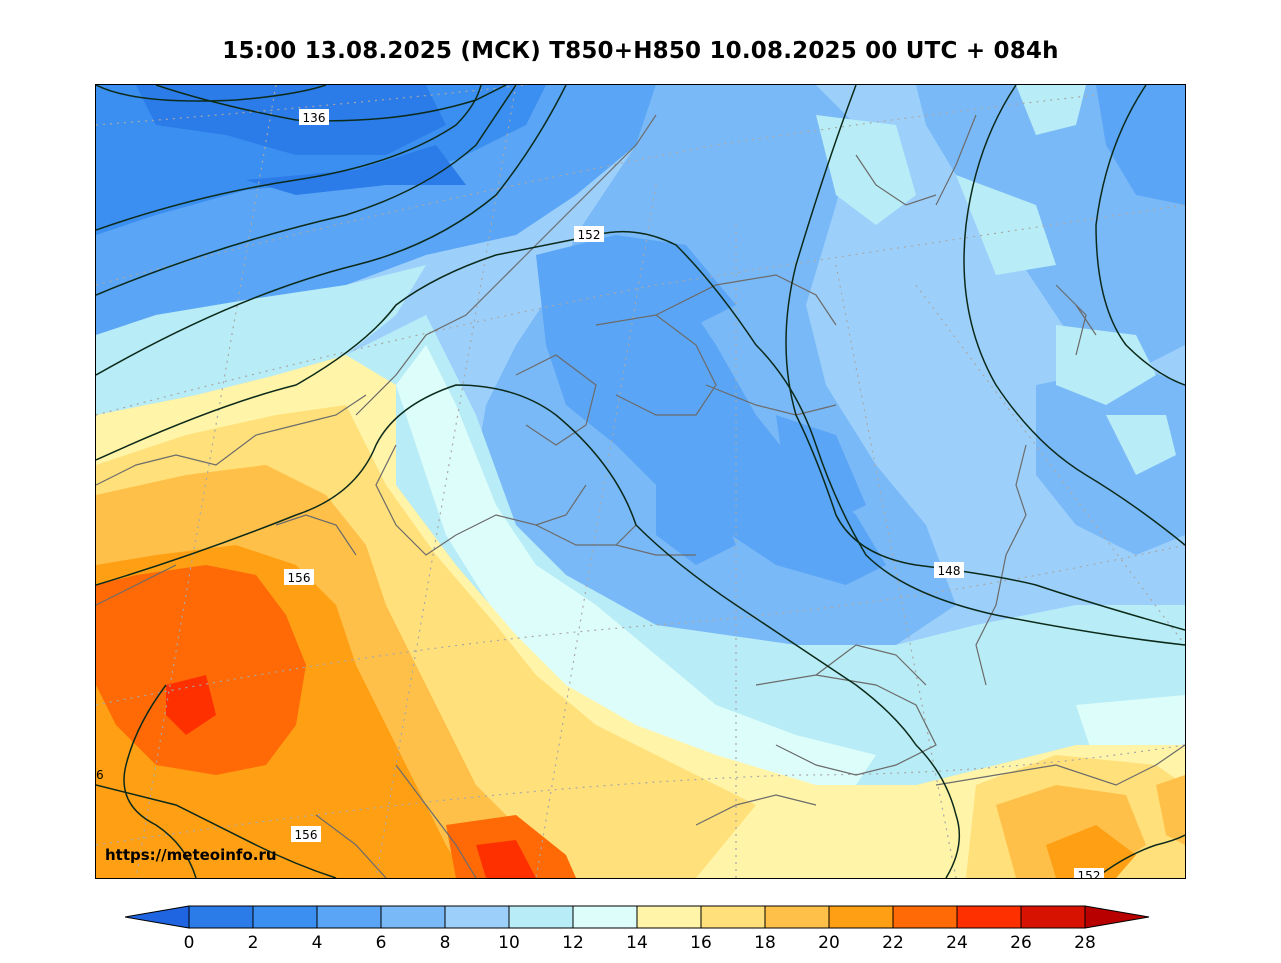  I want to click on contour-label-edge: 6, so click(100, 775).